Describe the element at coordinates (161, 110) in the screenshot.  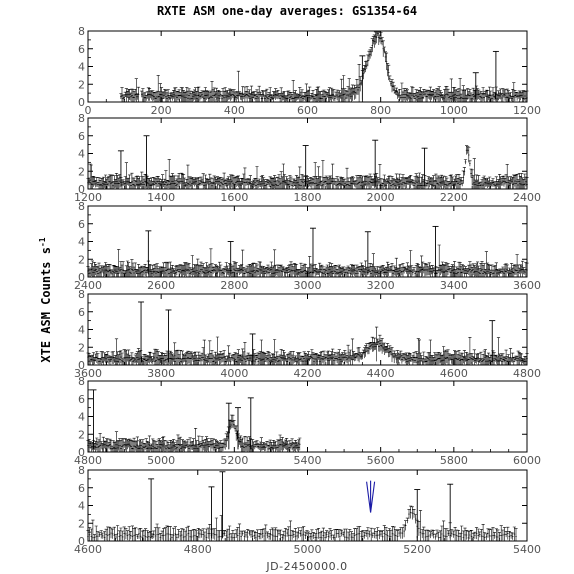
I see `x-tick-label: 200` at that location.